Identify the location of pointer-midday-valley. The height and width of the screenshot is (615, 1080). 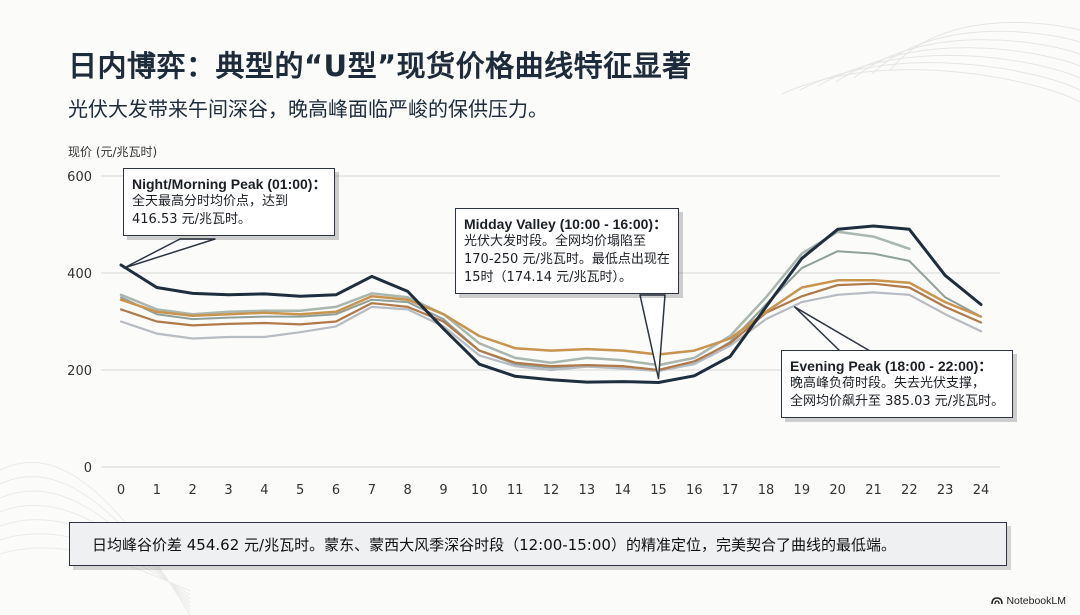
(652, 337).